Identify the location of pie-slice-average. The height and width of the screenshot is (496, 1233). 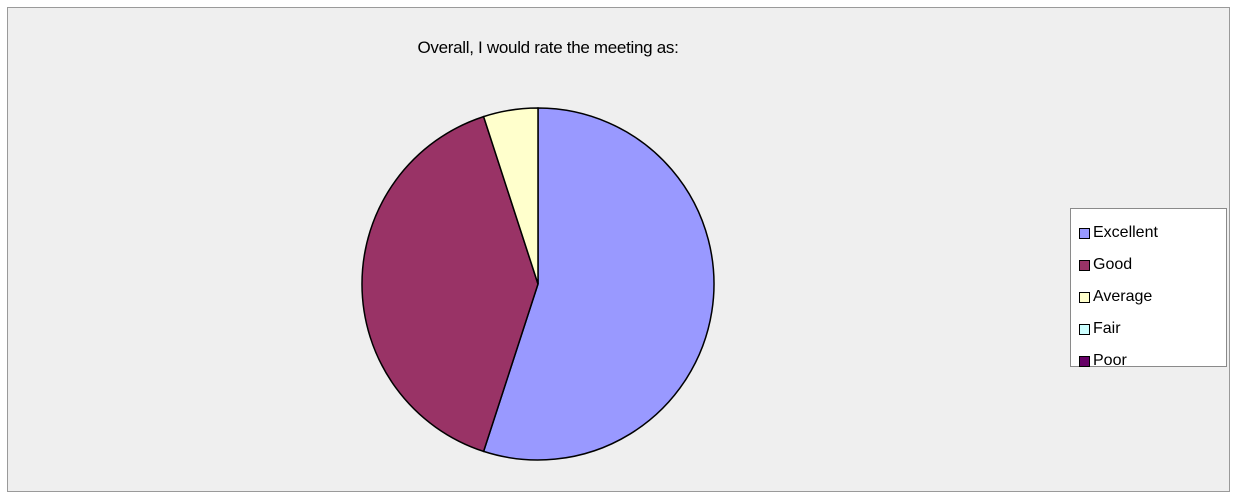
(510, 196).